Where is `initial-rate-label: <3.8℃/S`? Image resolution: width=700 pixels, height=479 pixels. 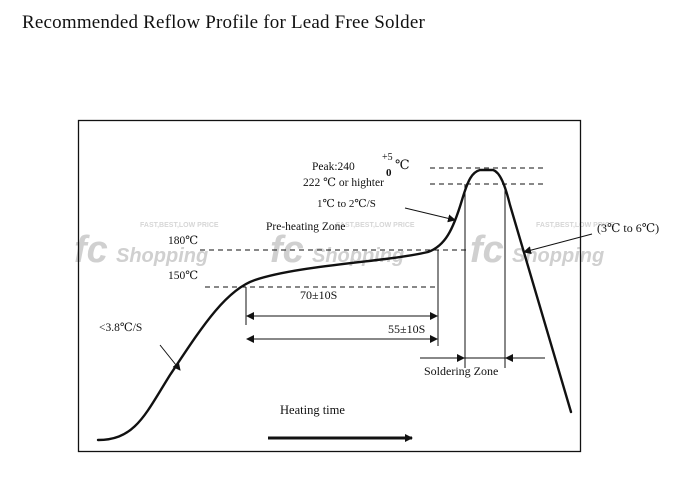 initial-rate-label: <3.8℃/S is located at coordinates (120, 328).